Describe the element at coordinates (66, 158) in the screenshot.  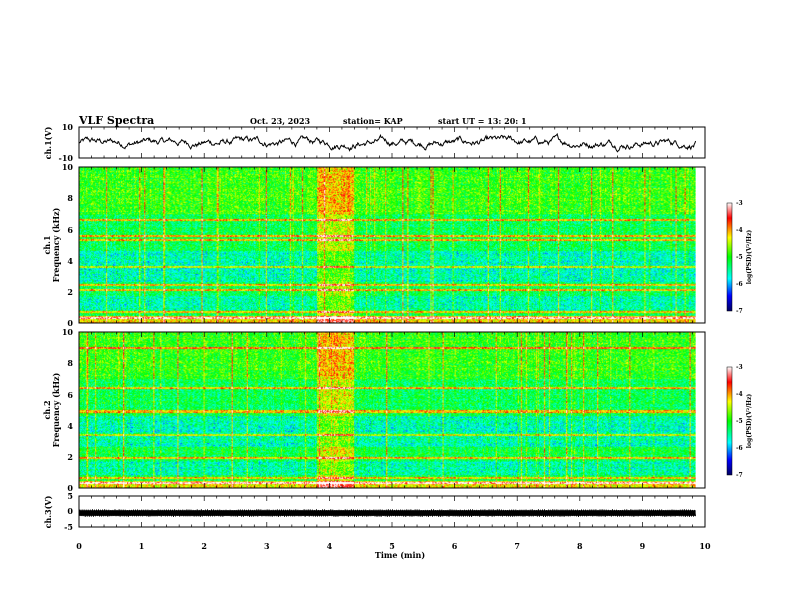
I see `ch1-ytick-bottom: -10` at that location.